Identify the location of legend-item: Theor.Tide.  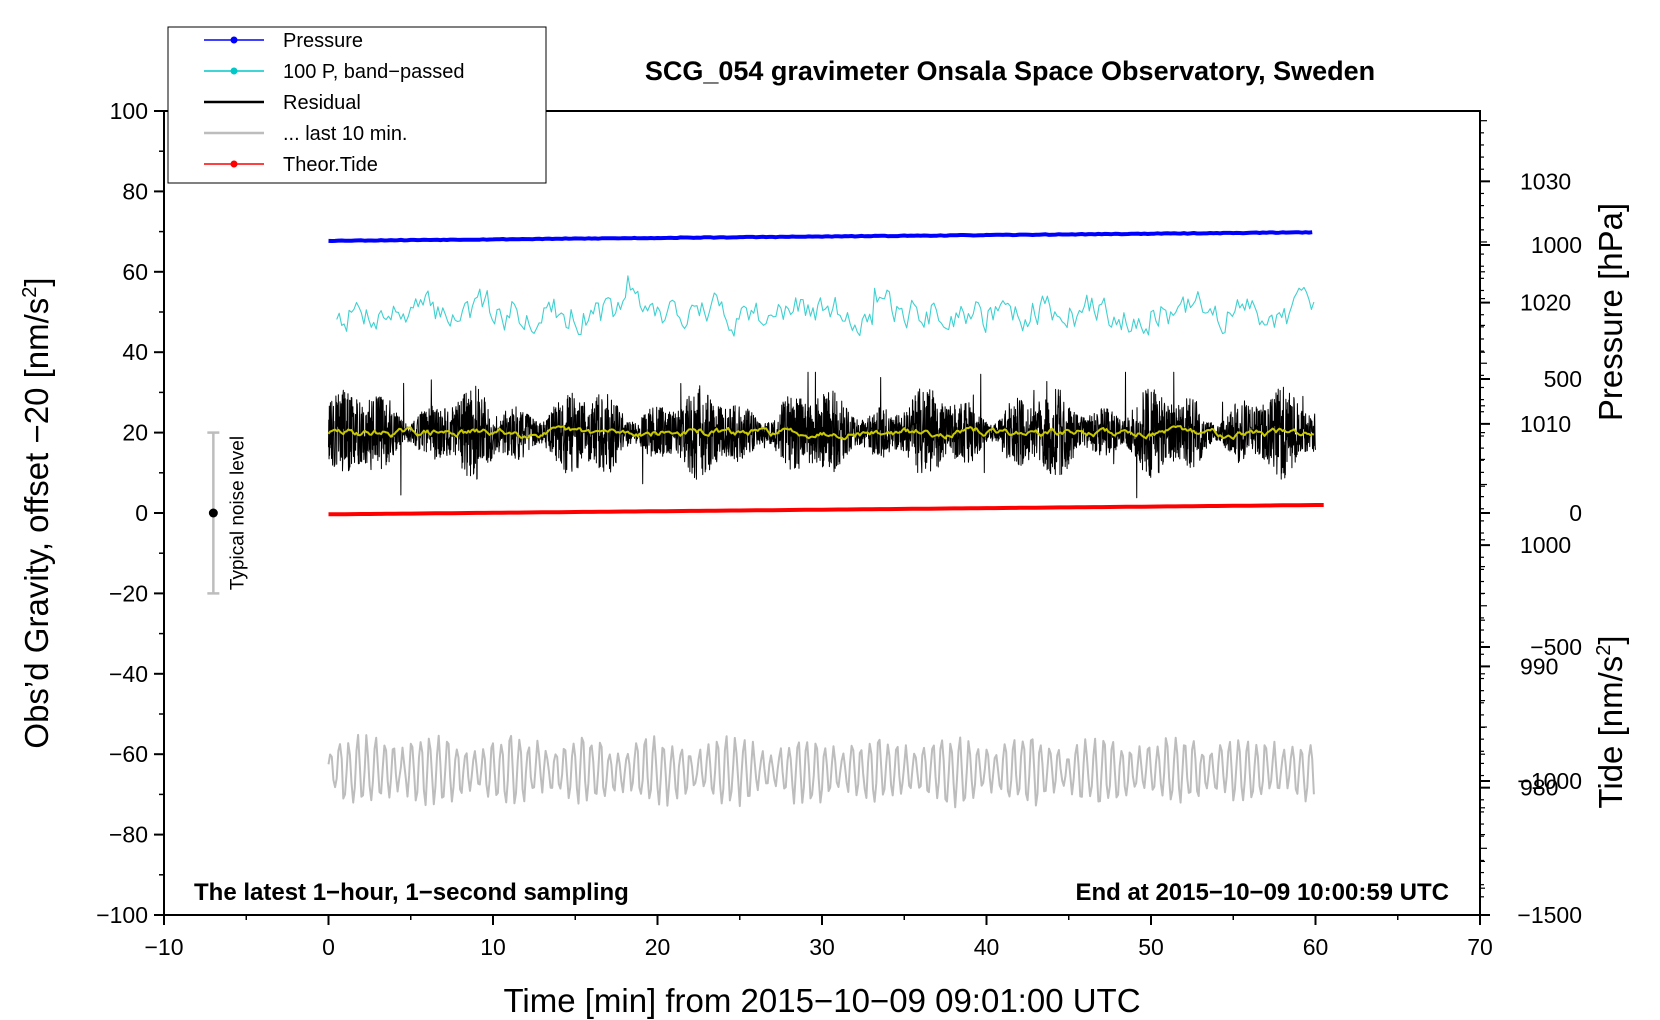
(291, 165).